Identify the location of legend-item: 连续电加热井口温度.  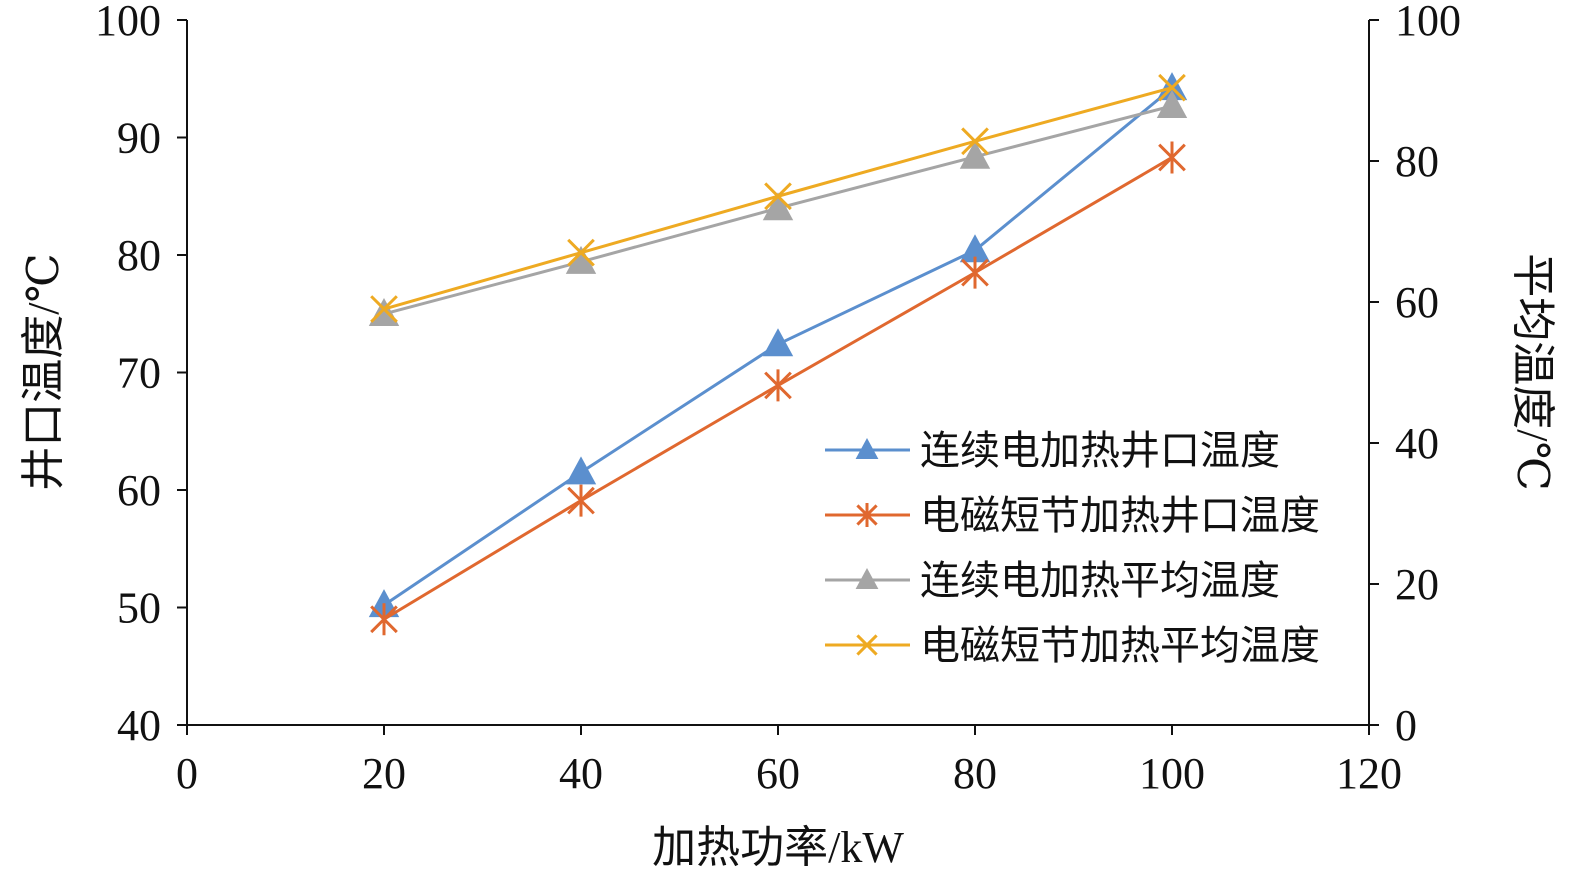
(1052, 450).